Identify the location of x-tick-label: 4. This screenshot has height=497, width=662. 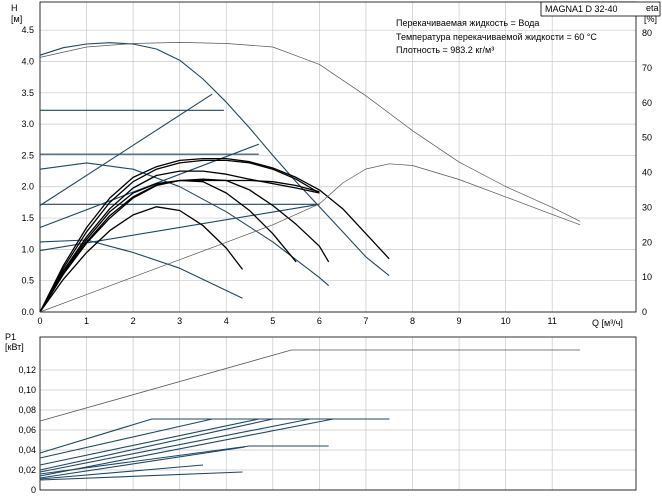
(226, 321).